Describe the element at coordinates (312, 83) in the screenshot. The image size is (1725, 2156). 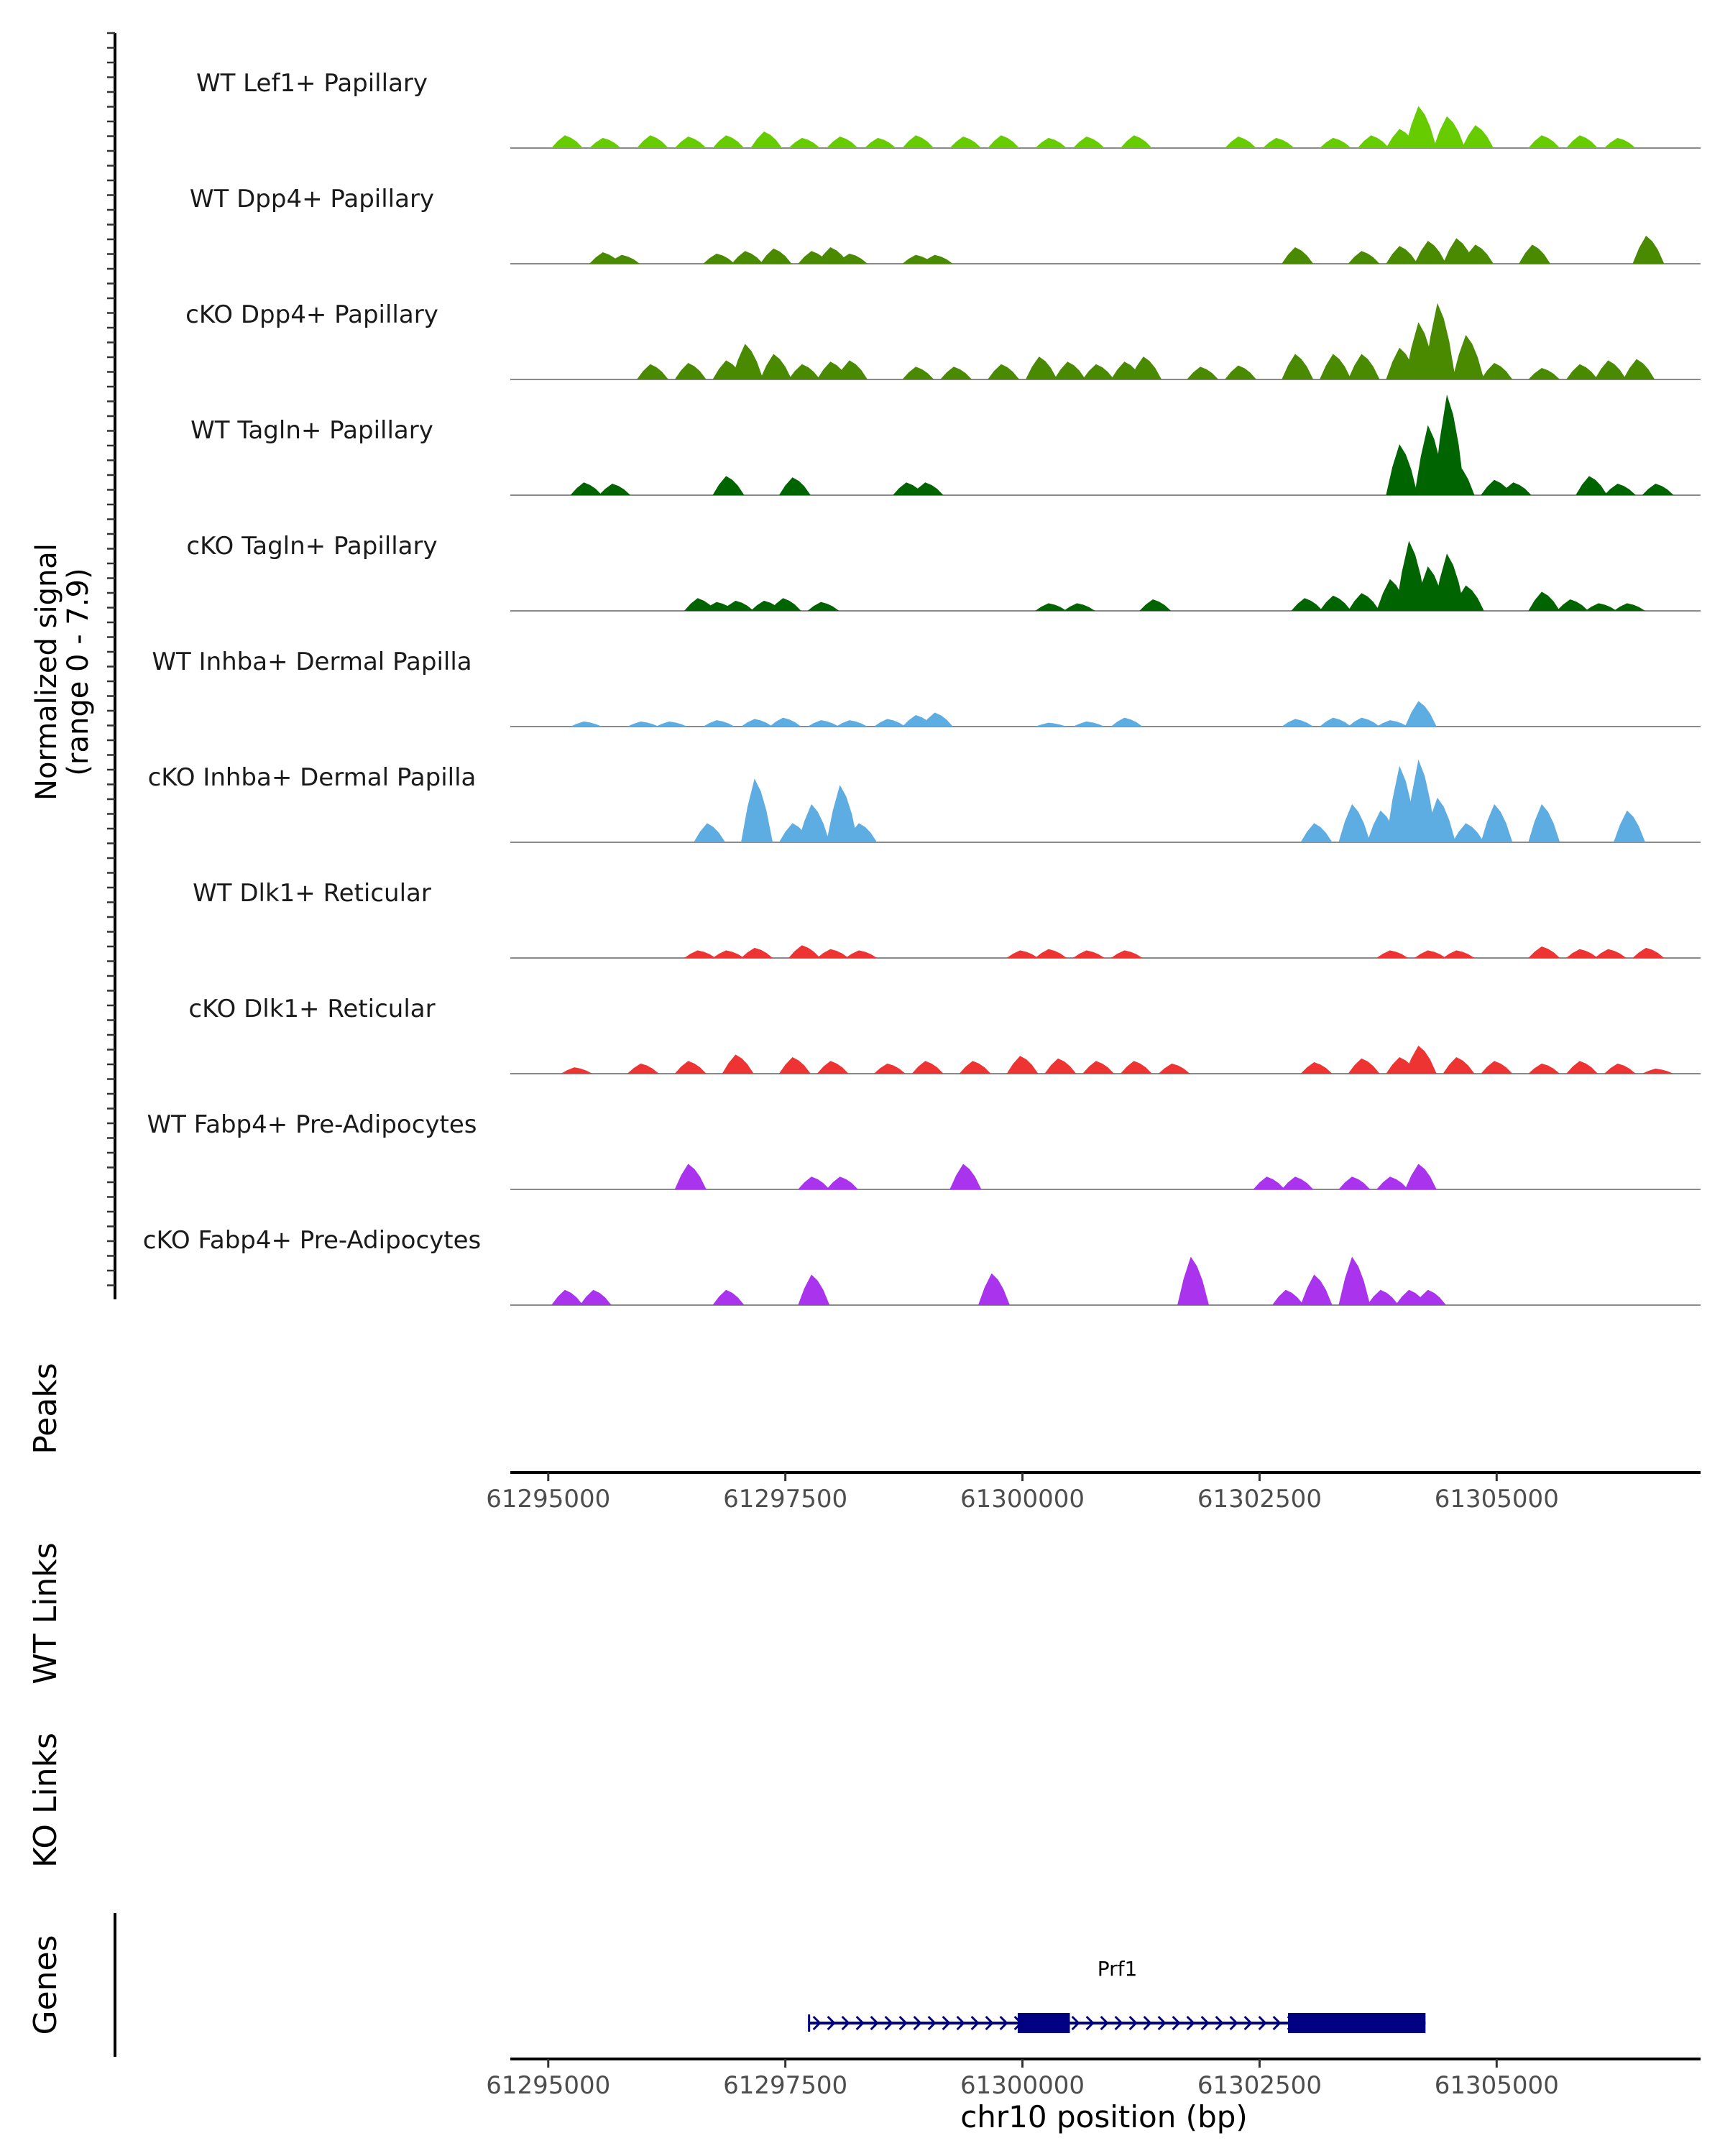
I see `track-label-wt-lef1-papillary: WT Lef1+ Papillary` at that location.